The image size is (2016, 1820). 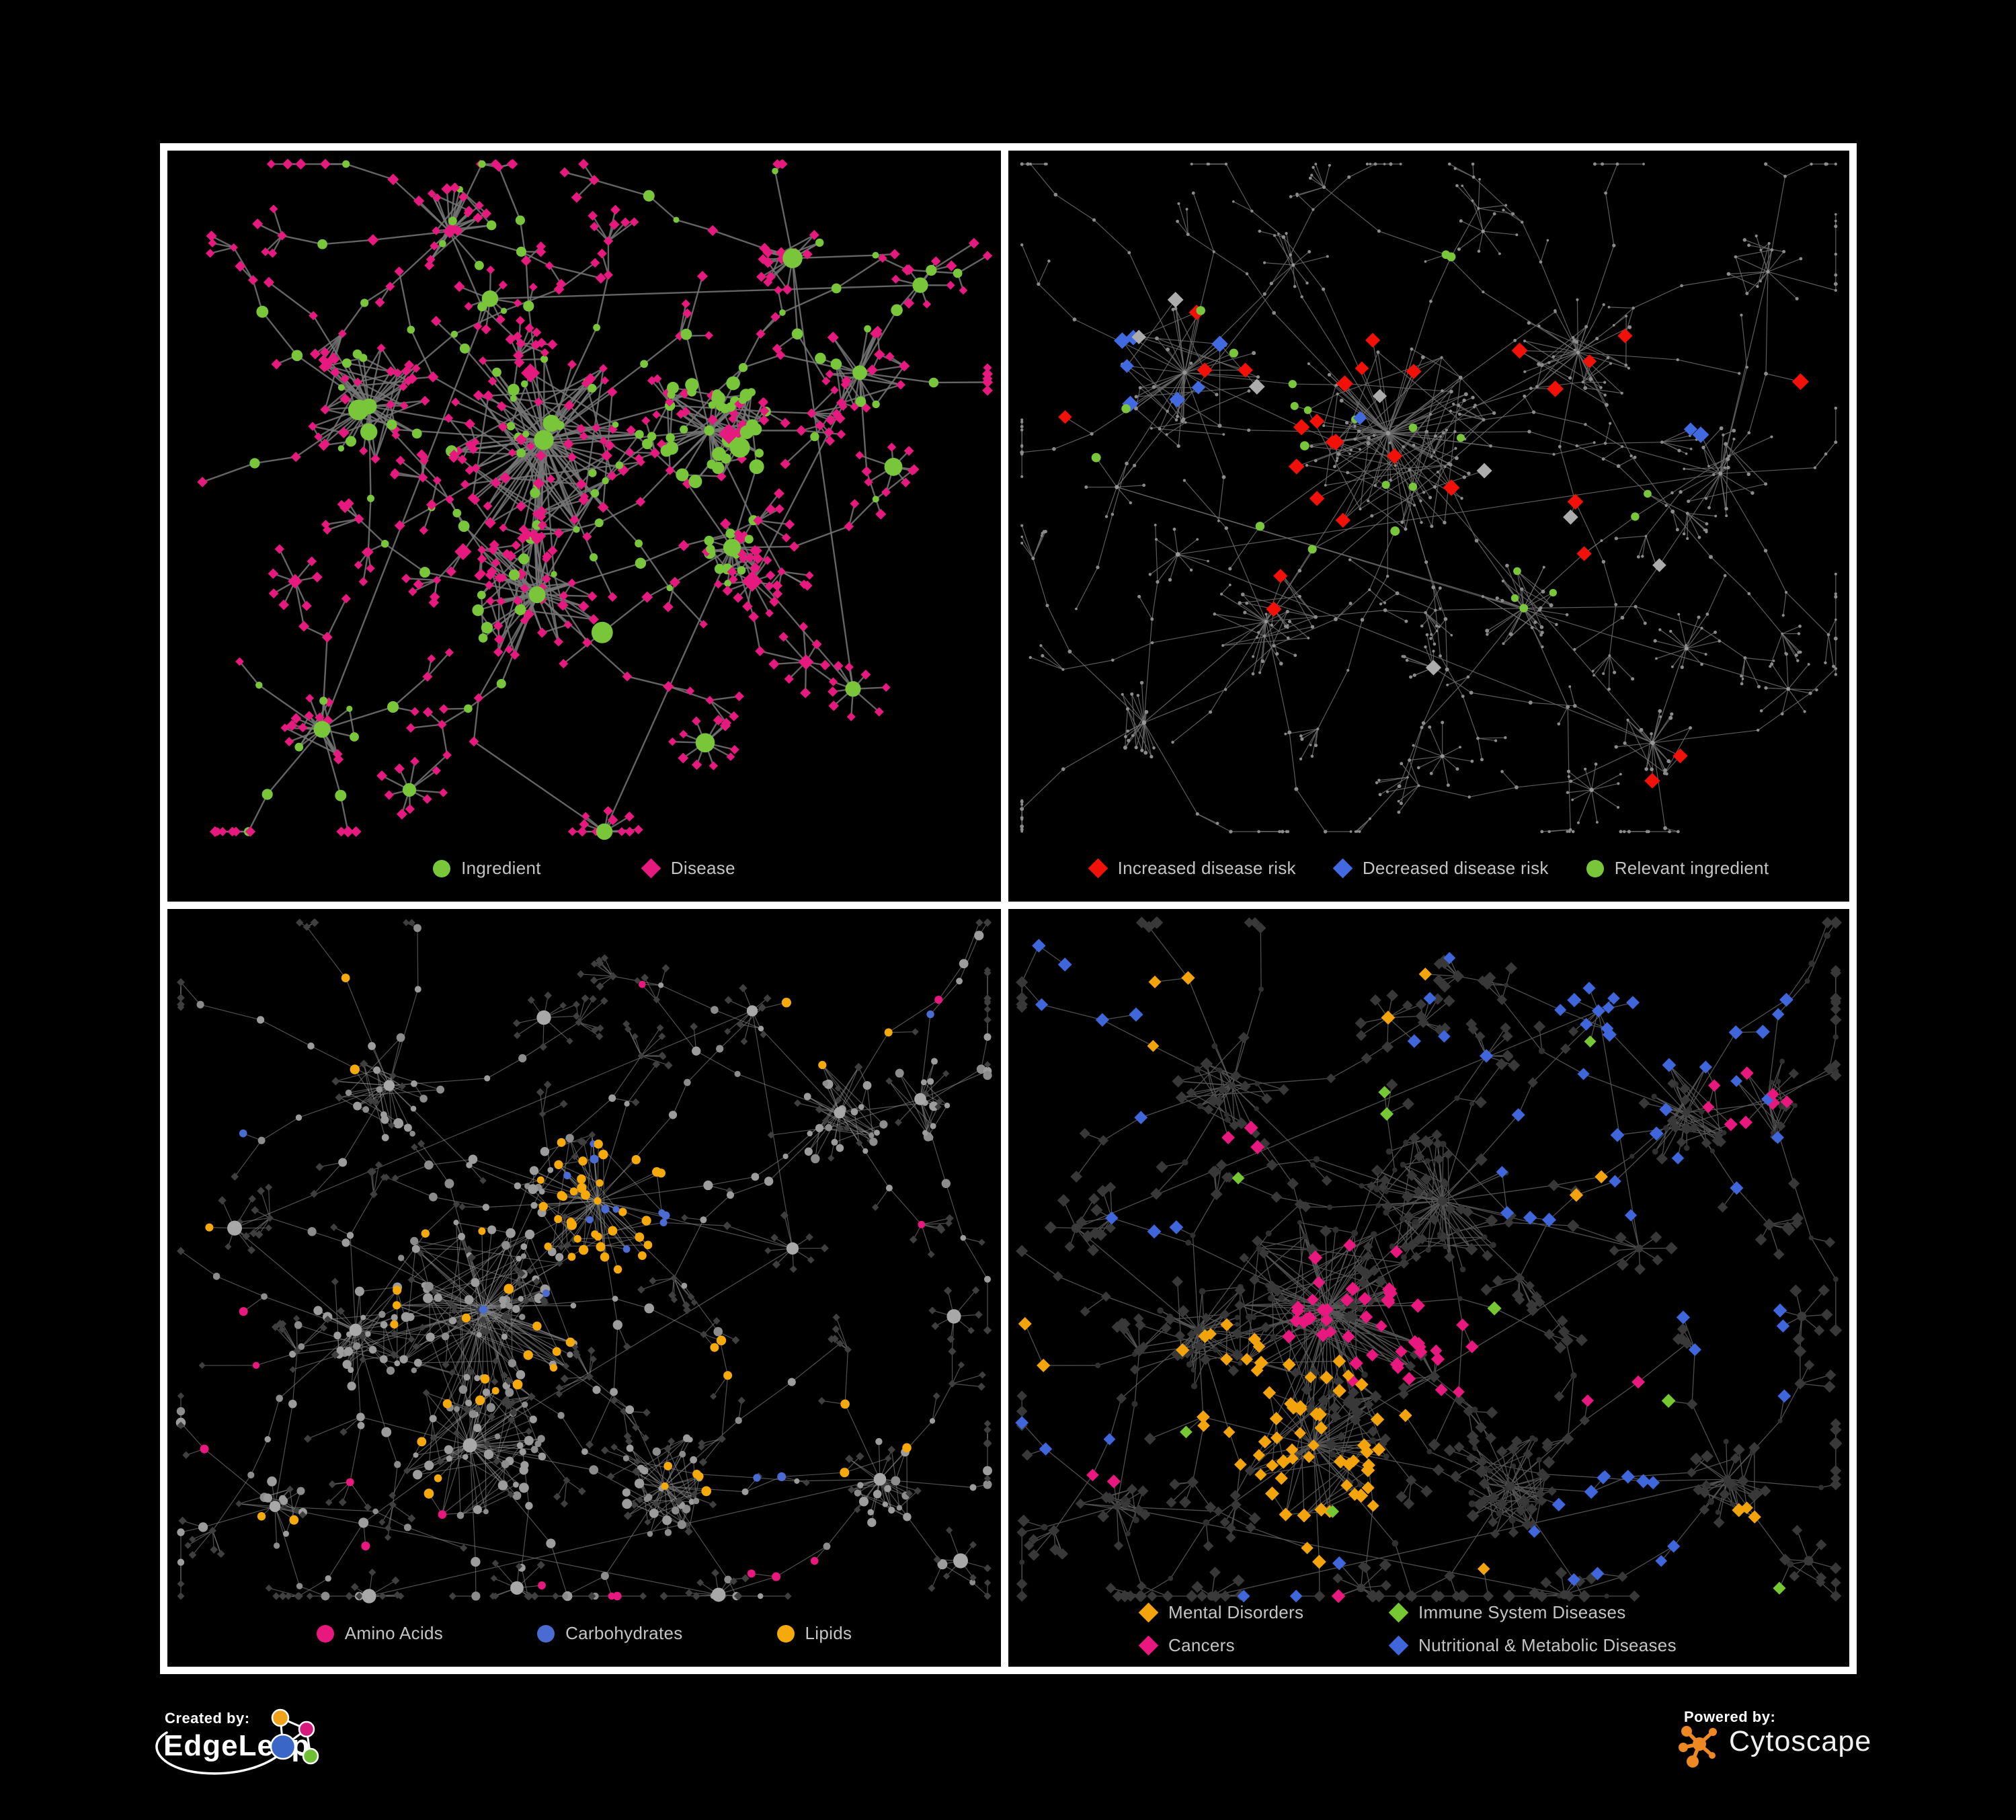 I want to click on legend-label: Amino Acids, so click(x=394, y=1633).